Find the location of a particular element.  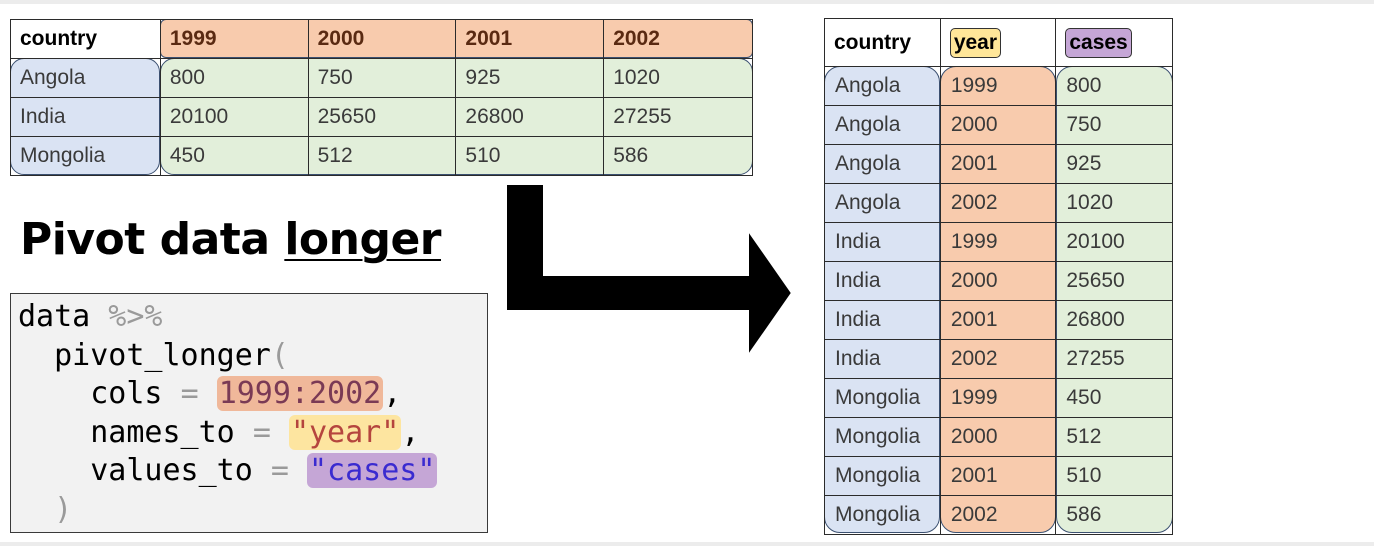

table-row: India 1999 20100 is located at coordinates (998, 242).